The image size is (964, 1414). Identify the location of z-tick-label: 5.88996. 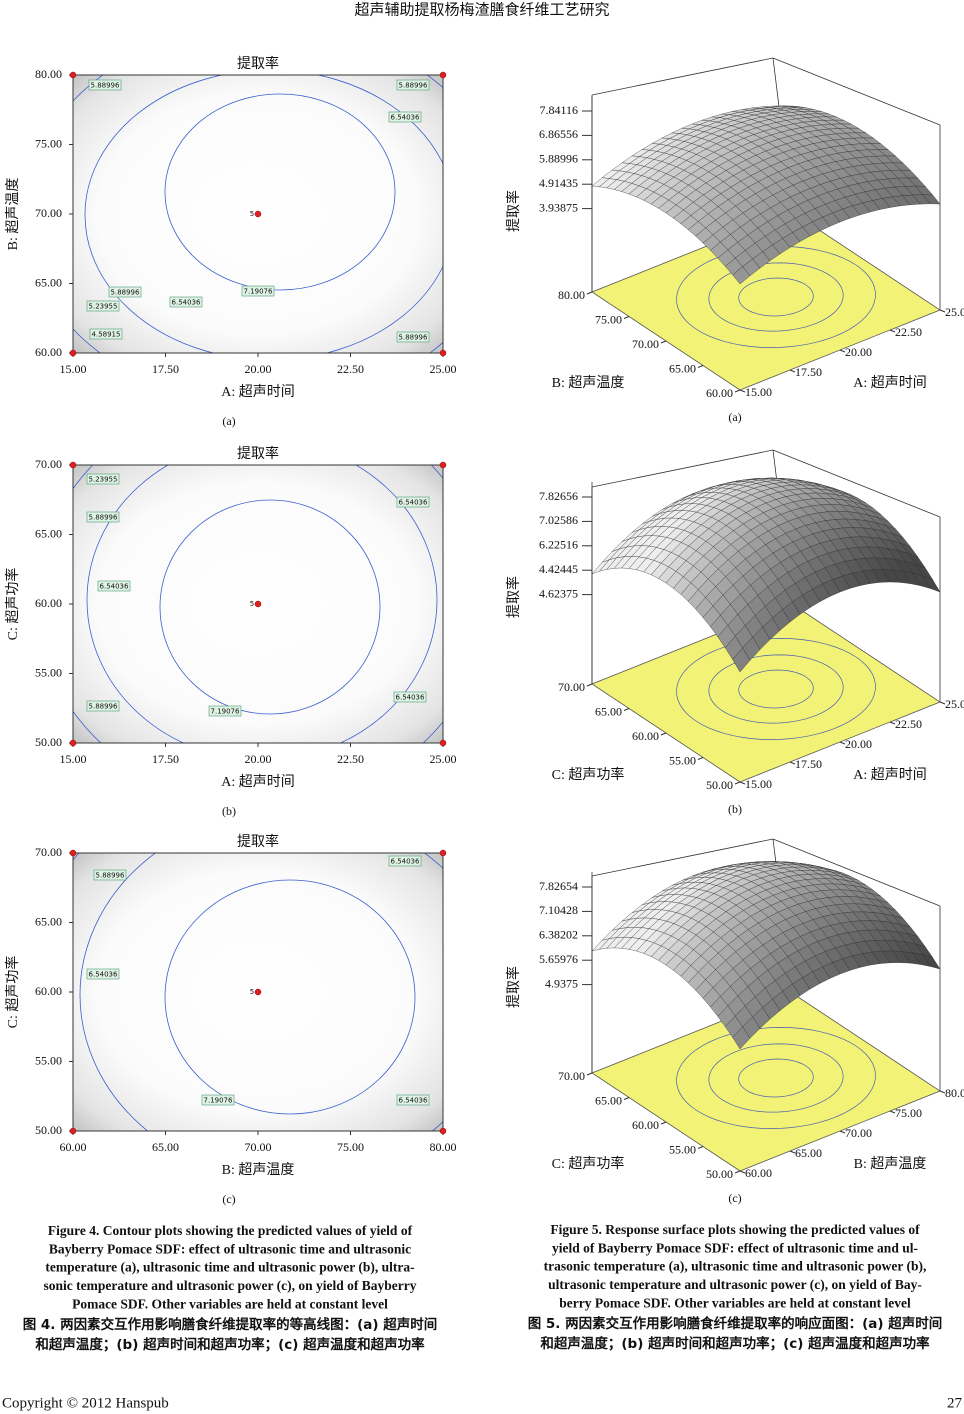
(558, 159).